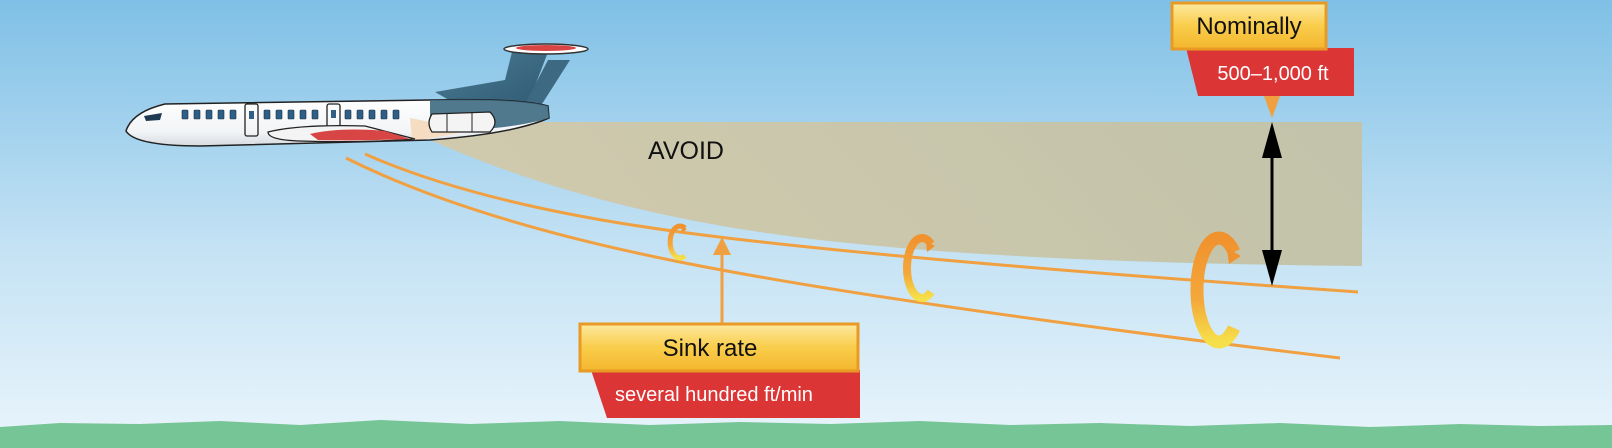 The image size is (1612, 448). Describe the element at coordinates (1272, 107) in the screenshot. I see `nominally-pointer` at that location.